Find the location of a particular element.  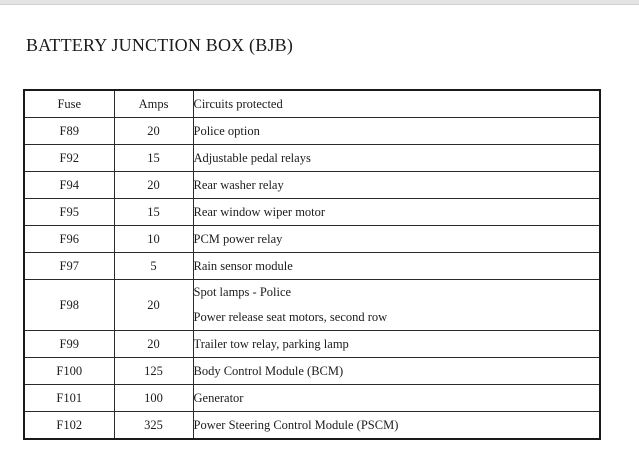

amps-cell: 100 is located at coordinates (153, 398).